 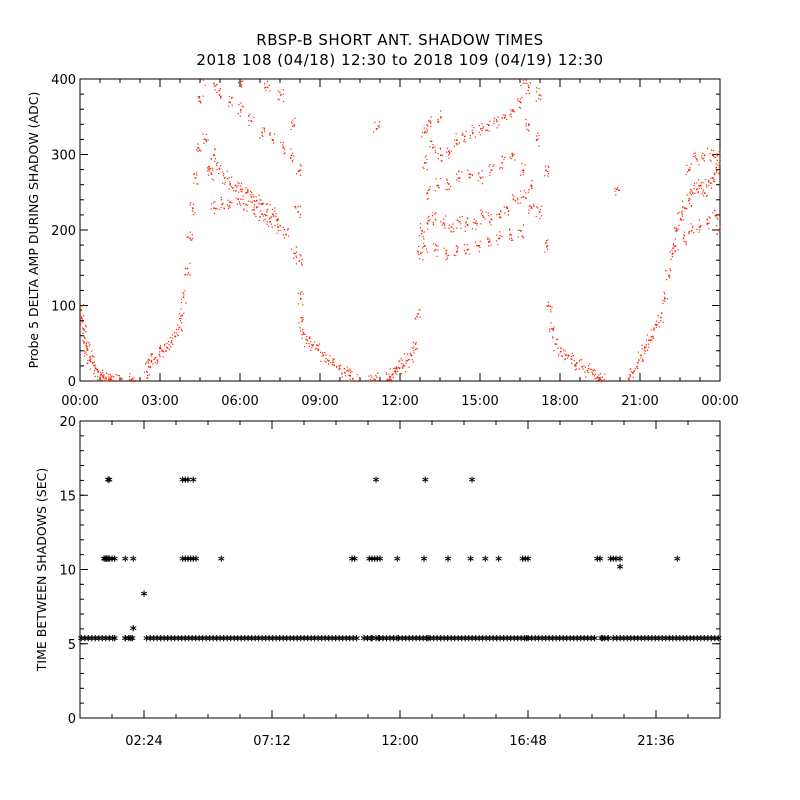 I want to click on x-tick-label: 06:00, so click(x=239, y=401).